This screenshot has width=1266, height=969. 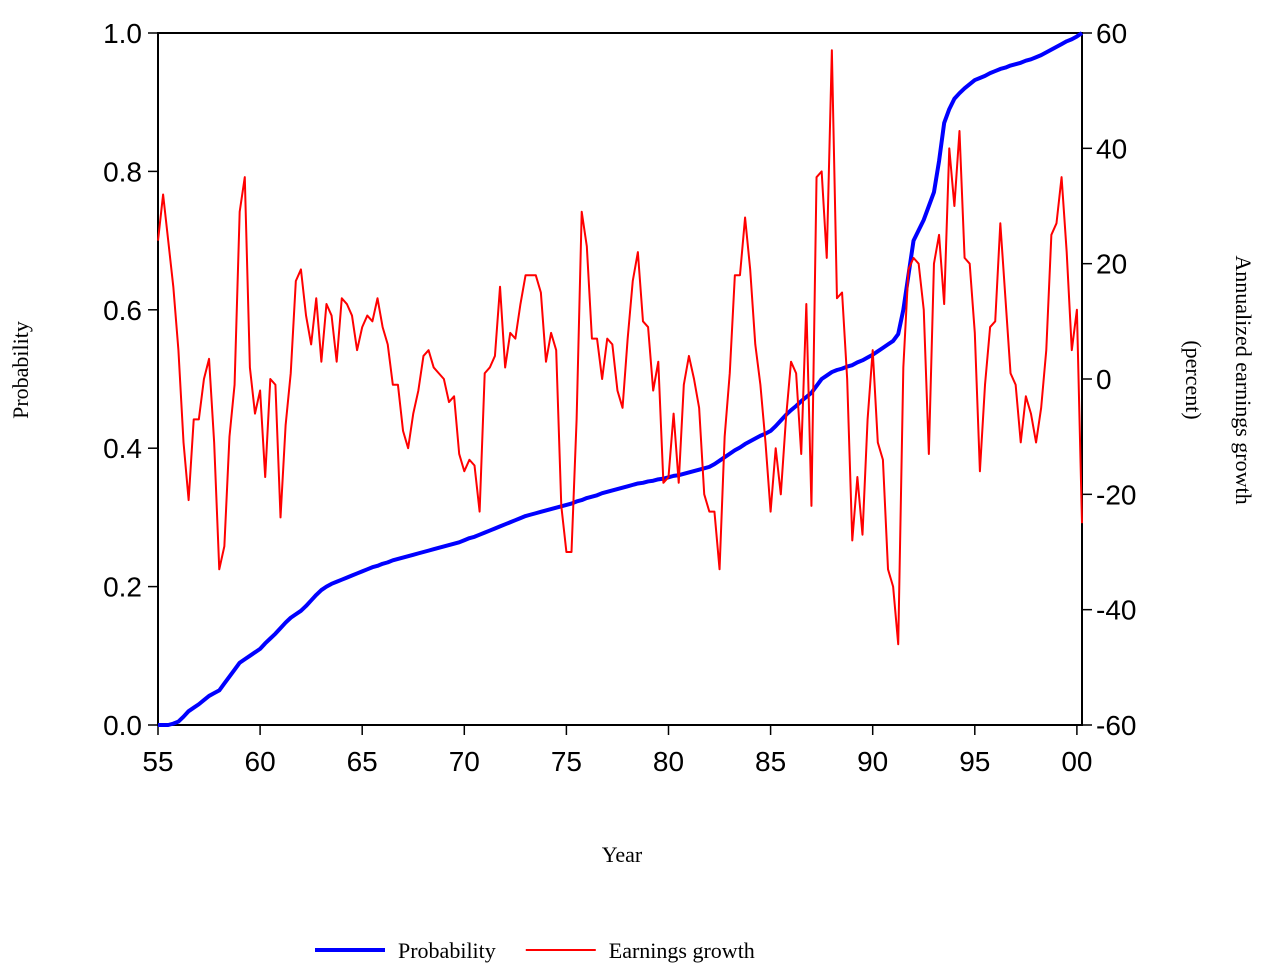 What do you see at coordinates (20, 370) in the screenshot?
I see `y-axis-label: Probability` at bounding box center [20, 370].